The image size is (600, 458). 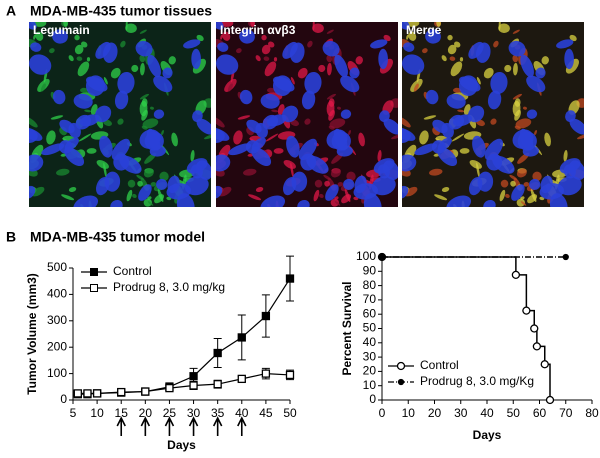 I want to click on series-line, so click(x=184, y=336).